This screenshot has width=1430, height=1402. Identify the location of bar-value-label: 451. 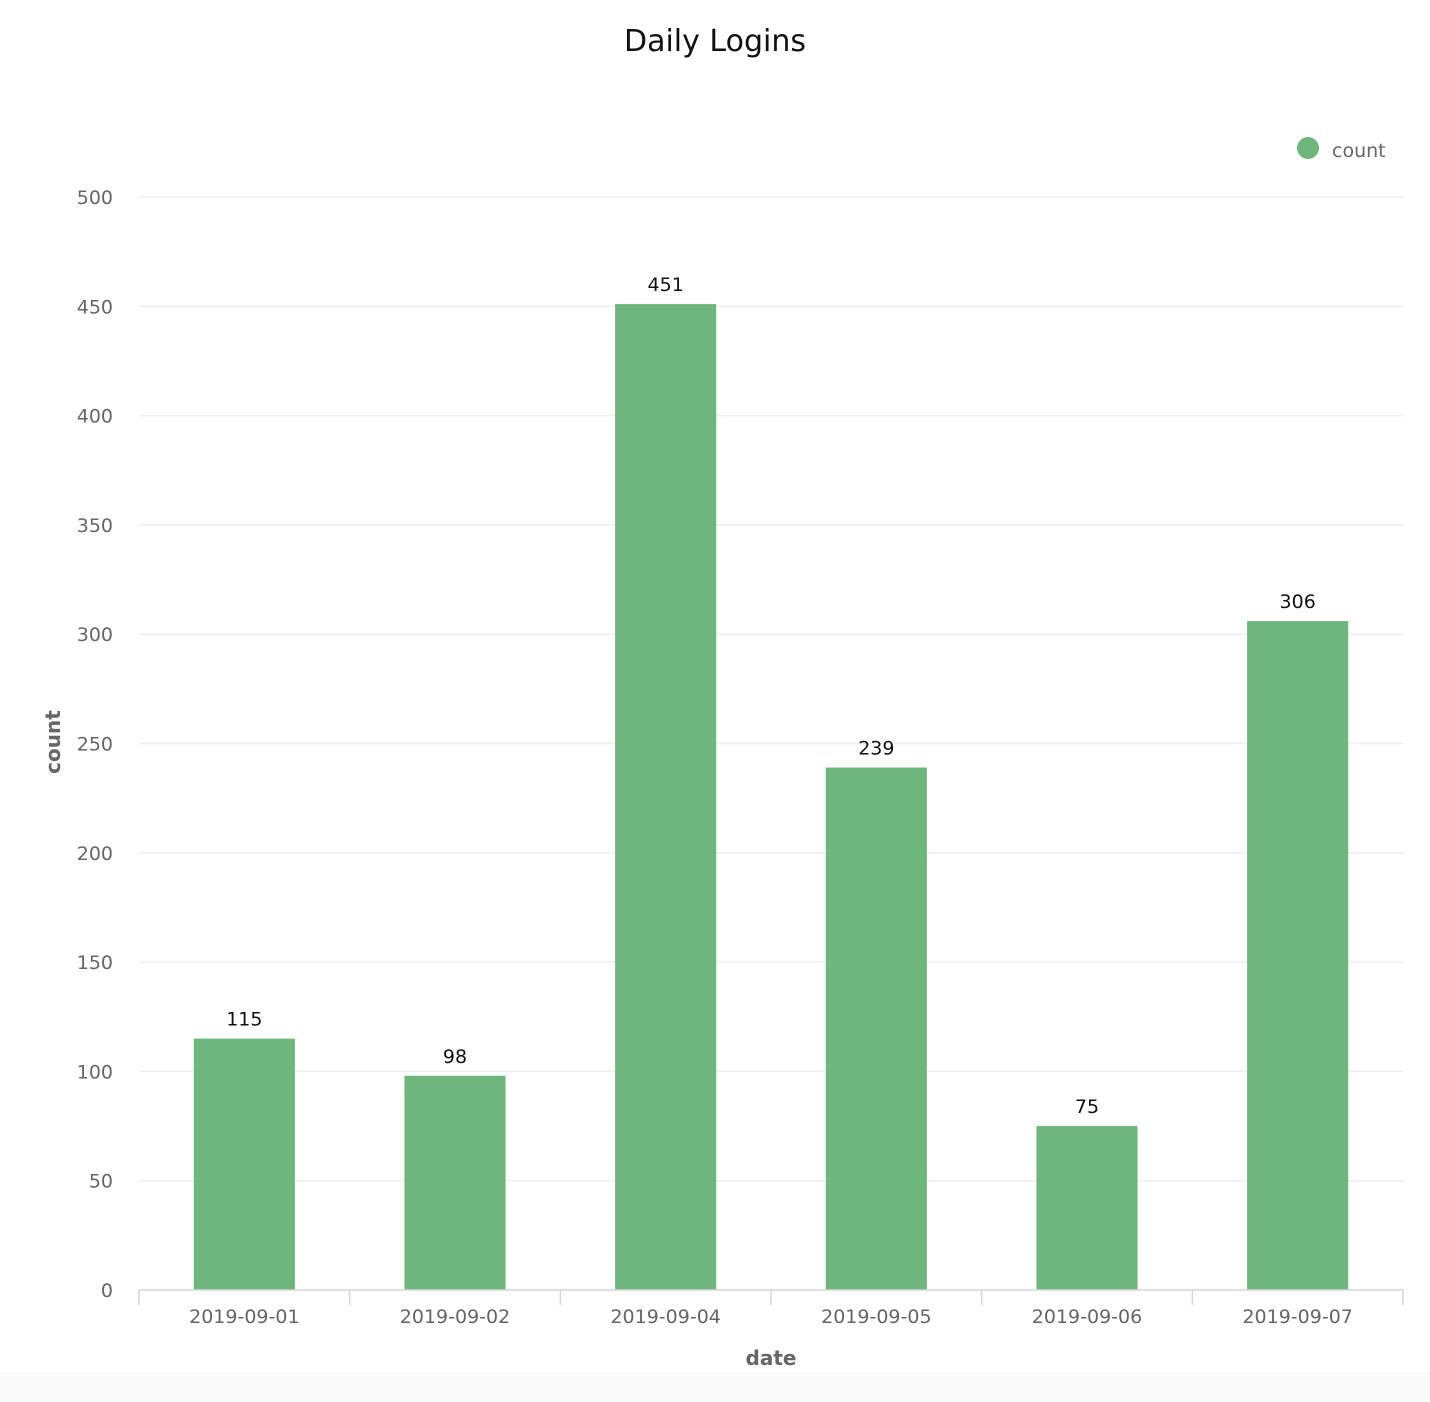
(666, 285).